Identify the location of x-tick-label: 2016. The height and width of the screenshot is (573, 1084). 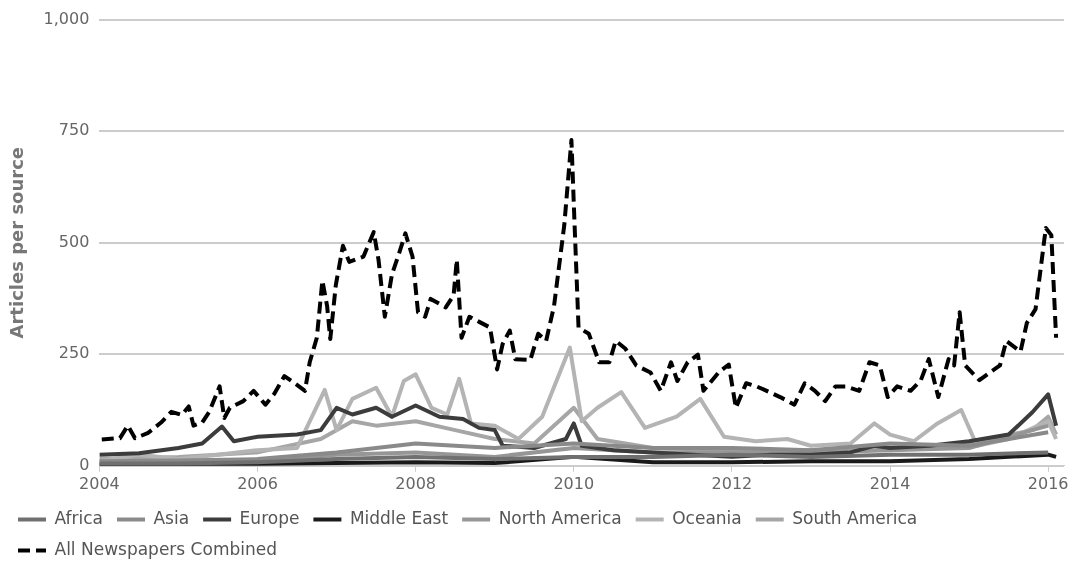
(1048, 483).